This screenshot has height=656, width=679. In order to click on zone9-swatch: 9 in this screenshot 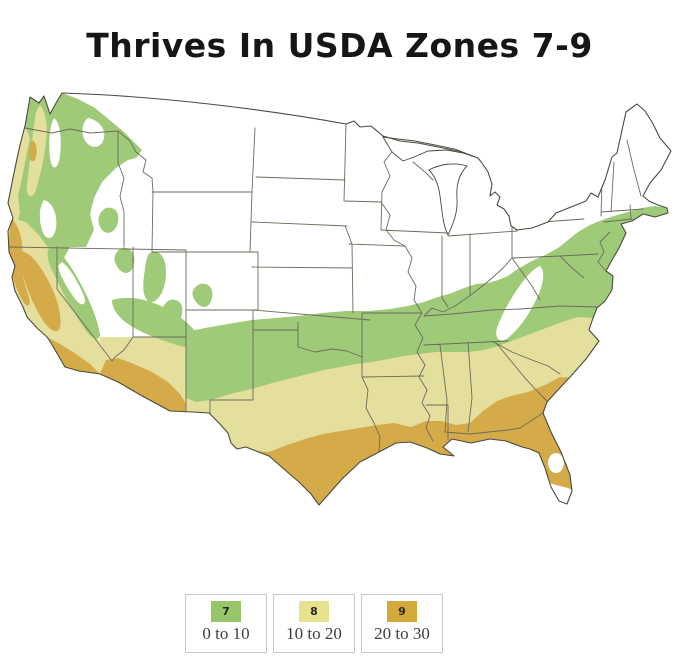, I will do `click(402, 611)`.